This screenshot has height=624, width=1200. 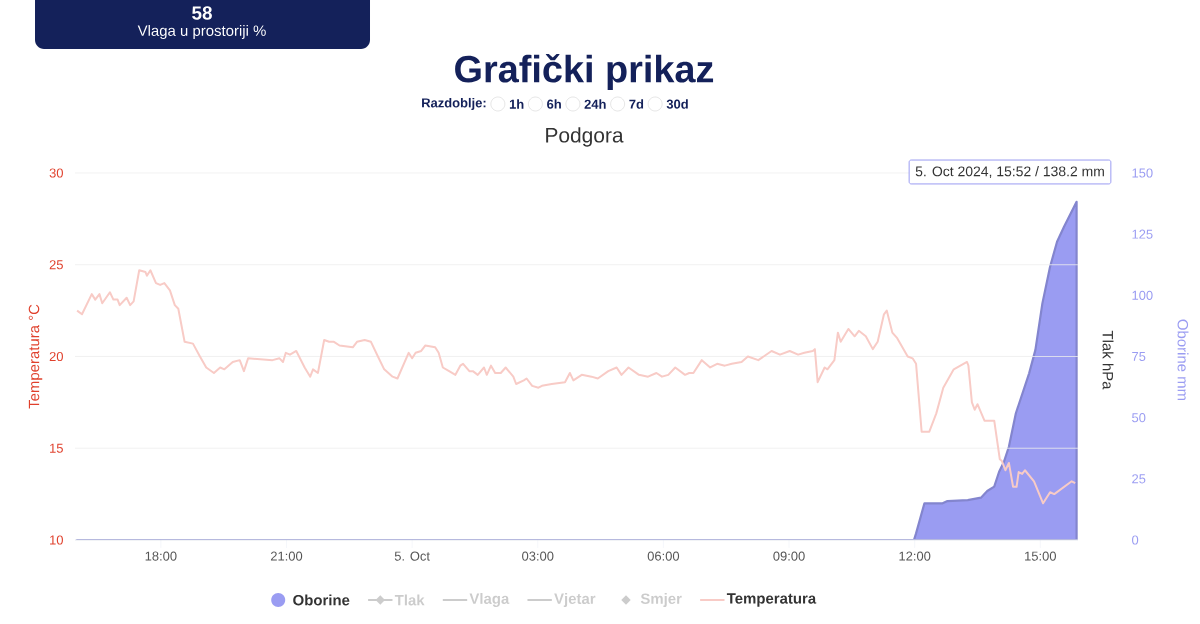 I want to click on text: 6h, so click(x=554, y=104).